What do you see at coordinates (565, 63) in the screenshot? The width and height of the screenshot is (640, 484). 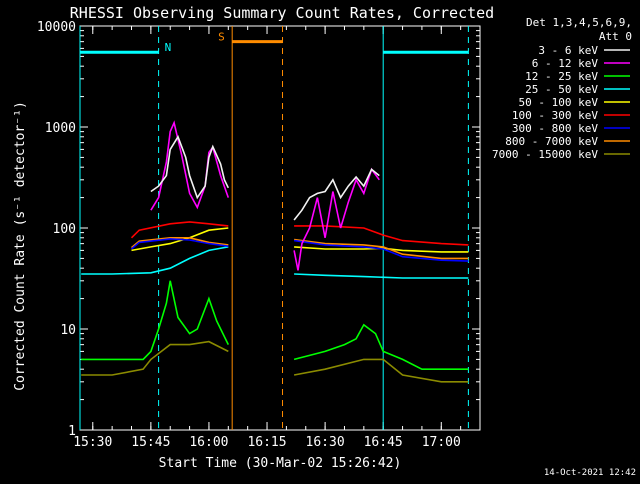 I see `legend-label: 6 - 12 keV` at bounding box center [565, 63].